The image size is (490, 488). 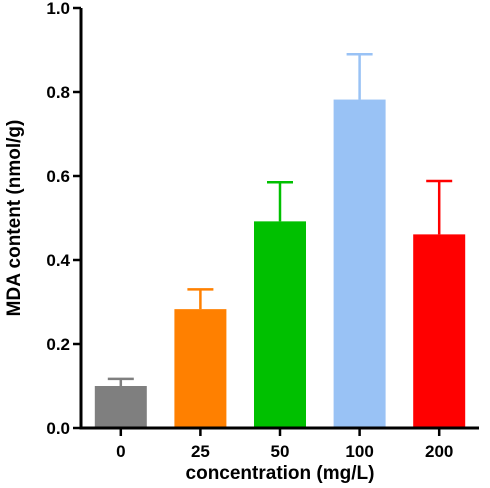 What do you see at coordinates (58, 344) in the screenshot?
I see `y-tick-label-0.2: 0.2` at bounding box center [58, 344].